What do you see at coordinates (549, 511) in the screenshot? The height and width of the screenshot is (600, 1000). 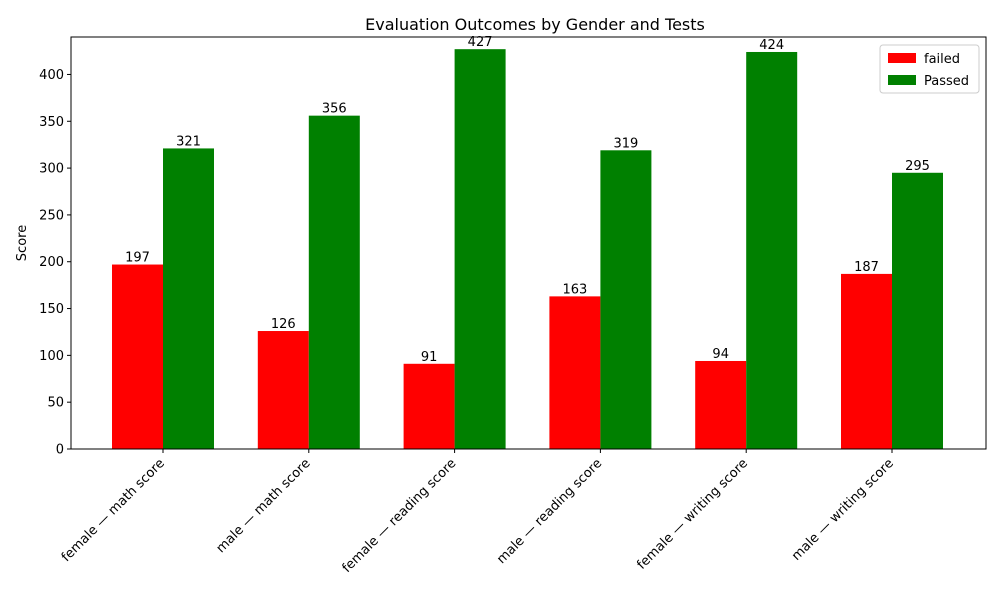 I see `x-tick-label: male — reading score` at bounding box center [549, 511].